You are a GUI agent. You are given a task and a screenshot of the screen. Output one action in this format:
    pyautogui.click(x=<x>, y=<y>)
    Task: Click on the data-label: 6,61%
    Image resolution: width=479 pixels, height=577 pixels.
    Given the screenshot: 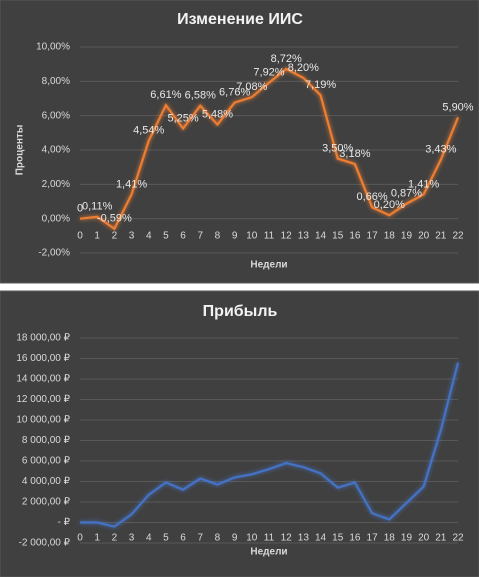 What is the action you would take?
    pyautogui.click(x=165, y=95)
    